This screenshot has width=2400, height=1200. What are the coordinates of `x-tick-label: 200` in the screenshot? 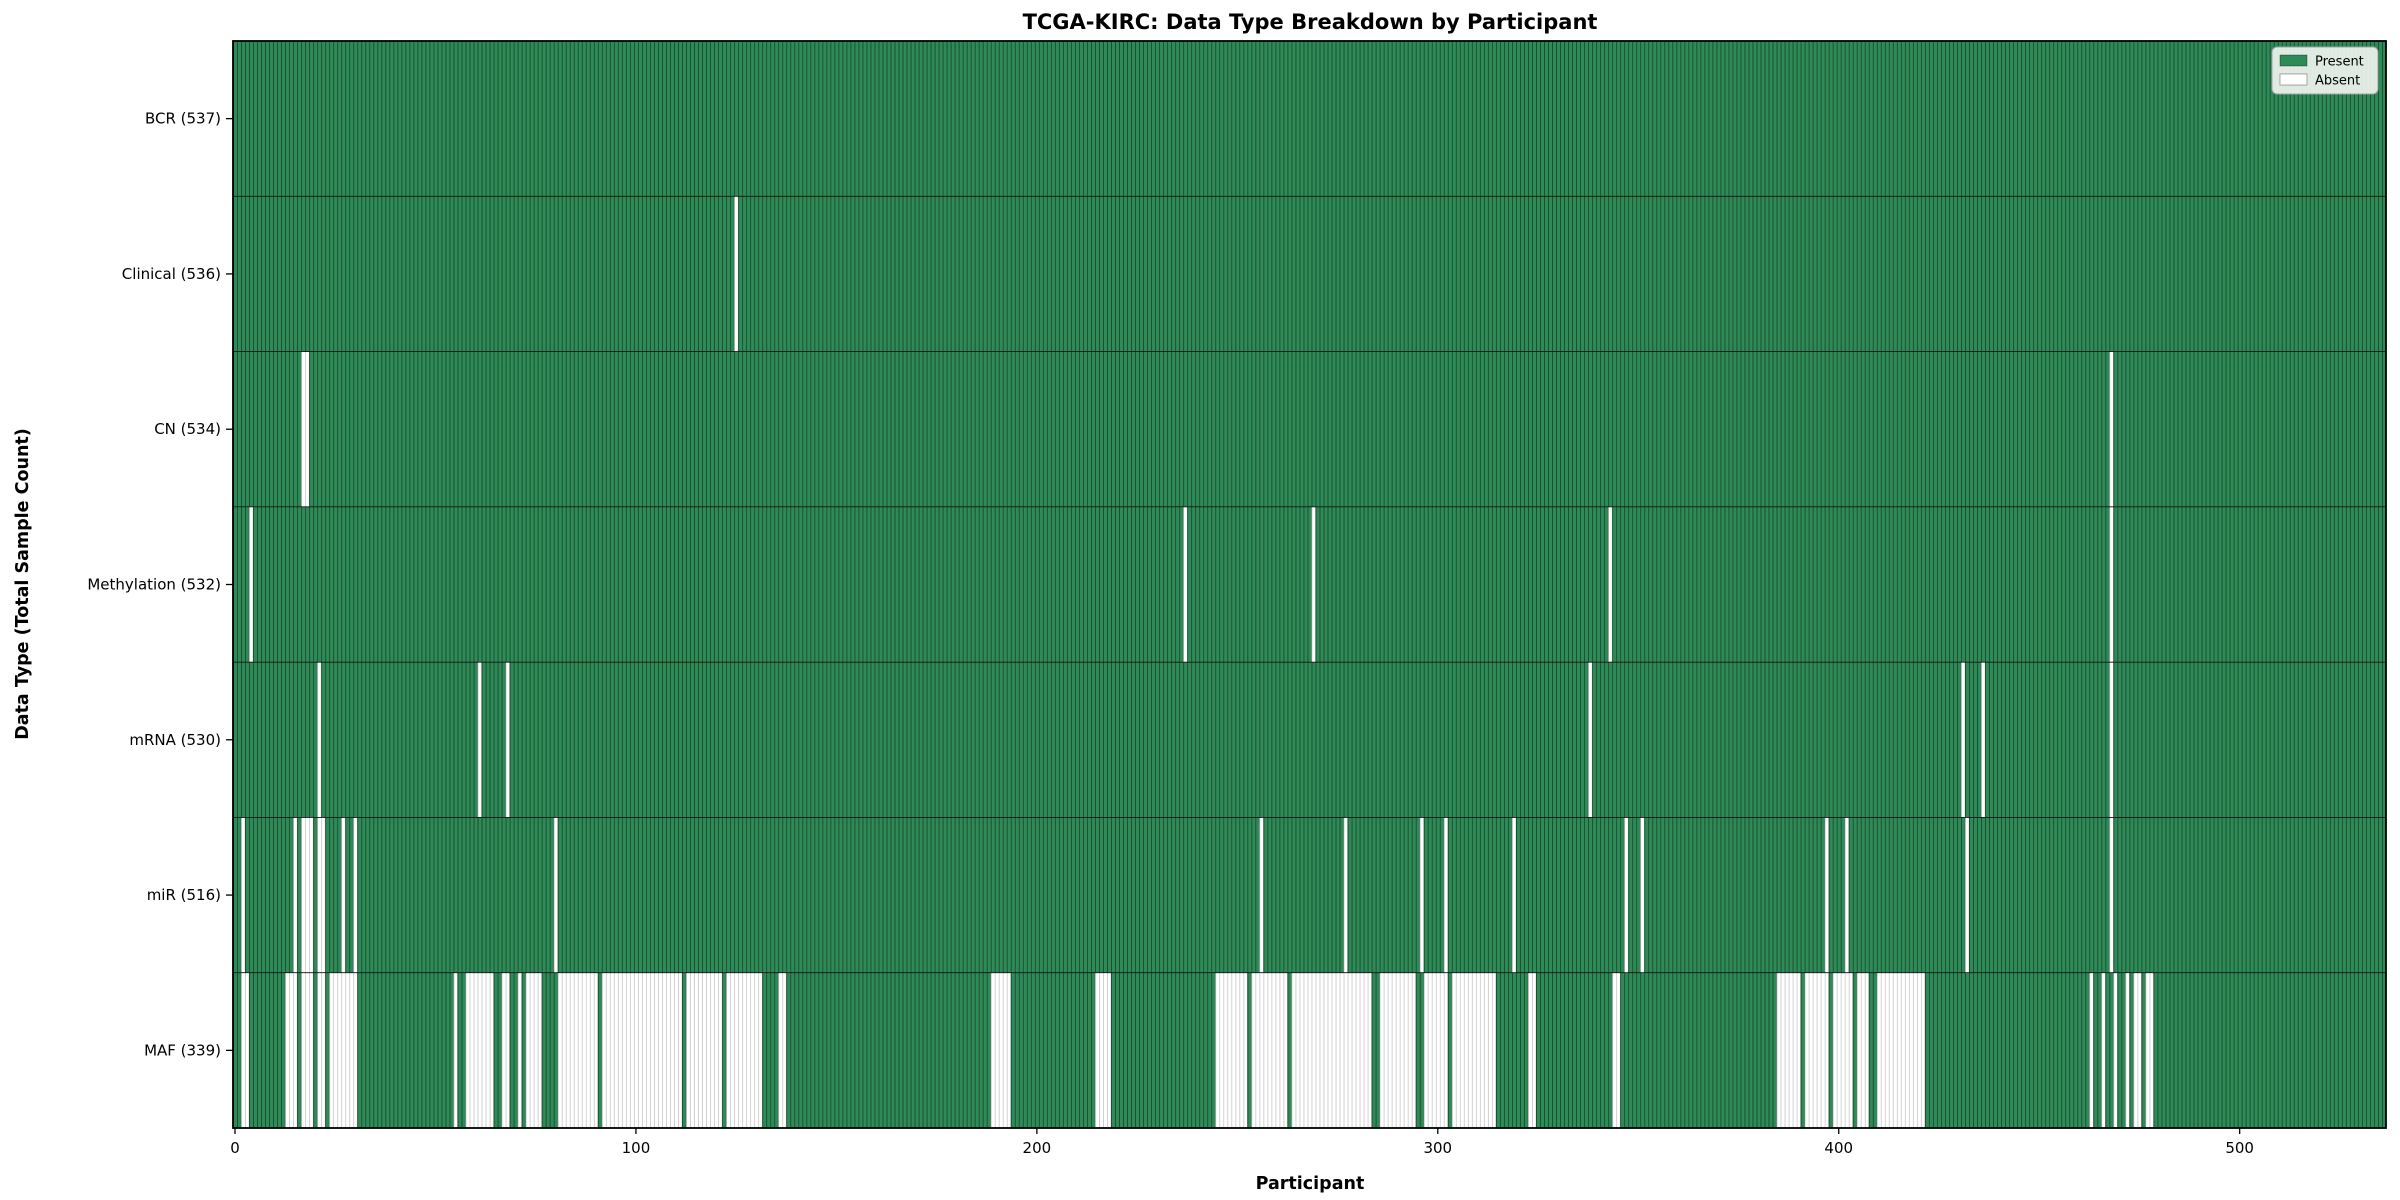 It's located at (1037, 1148).